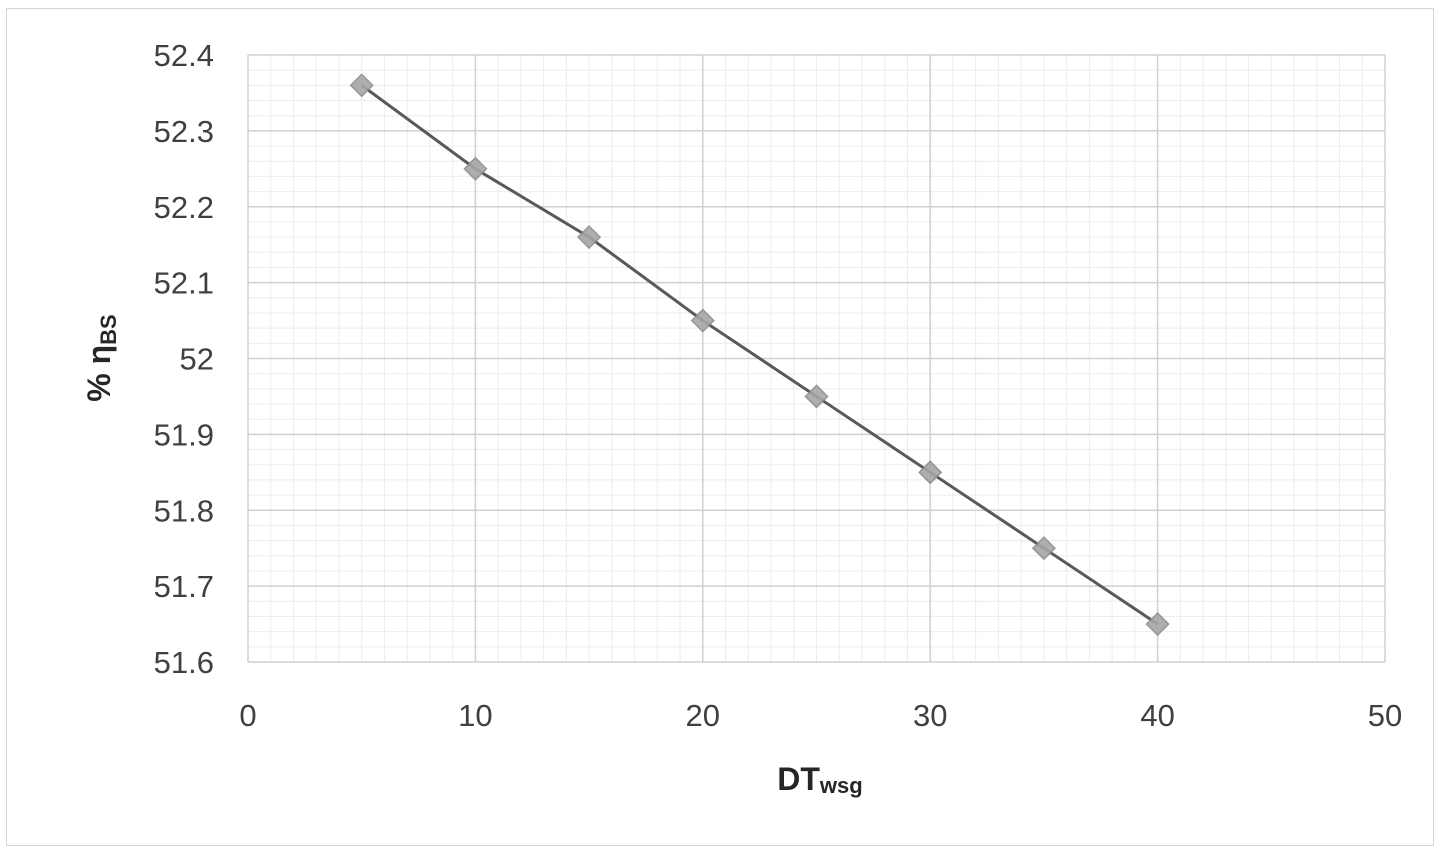 Image resolution: width=1437 pixels, height=850 pixels. What do you see at coordinates (1385, 715) in the screenshot?
I see `x-tick-label: 50` at bounding box center [1385, 715].